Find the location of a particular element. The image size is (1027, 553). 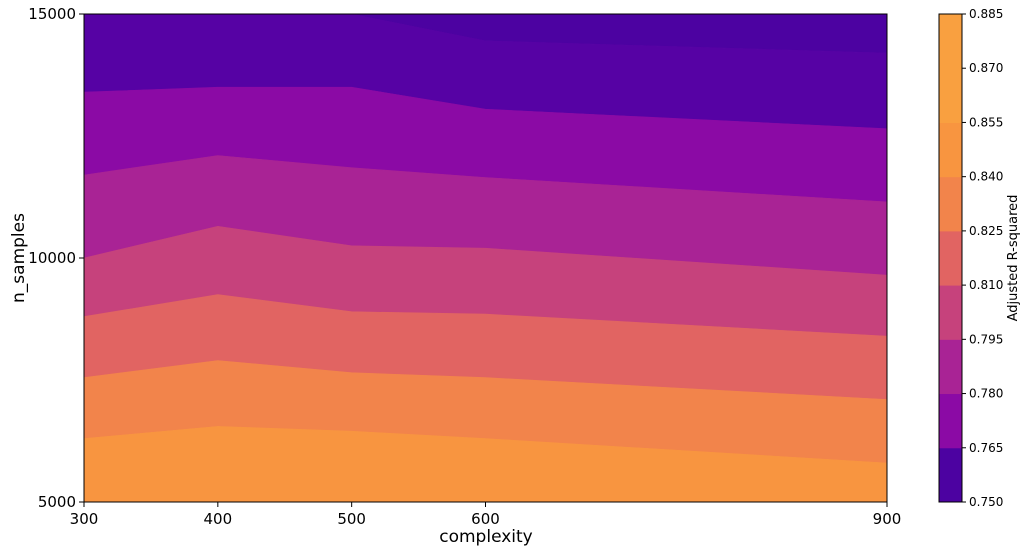

colorbar-tick-label: 0.885 is located at coordinates (986, 14).